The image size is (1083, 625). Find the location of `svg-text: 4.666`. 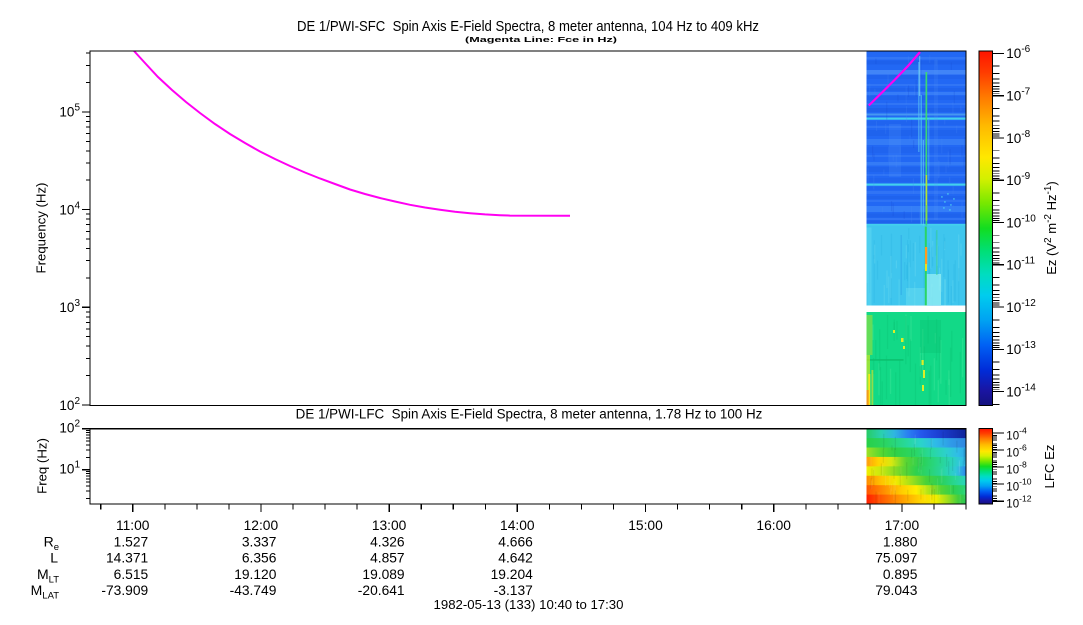

svg-text: 4.666 is located at coordinates (515, 541).